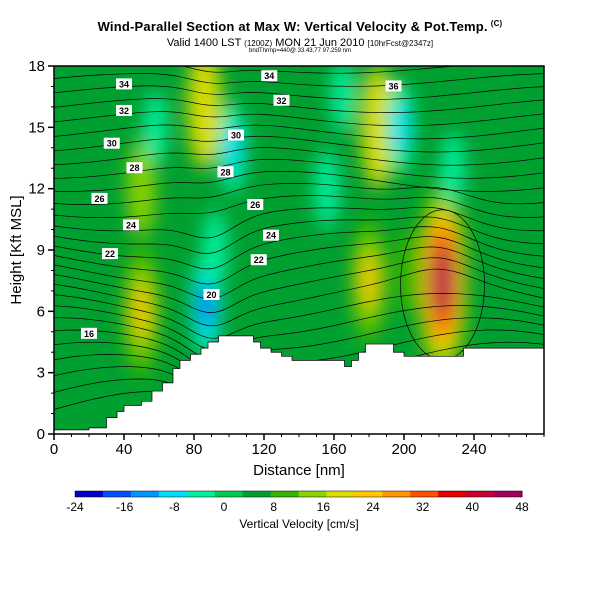 The height and width of the screenshot is (600, 600). What do you see at coordinates (75, 507) in the screenshot?
I see `colorbar-tick-label: -24` at bounding box center [75, 507].